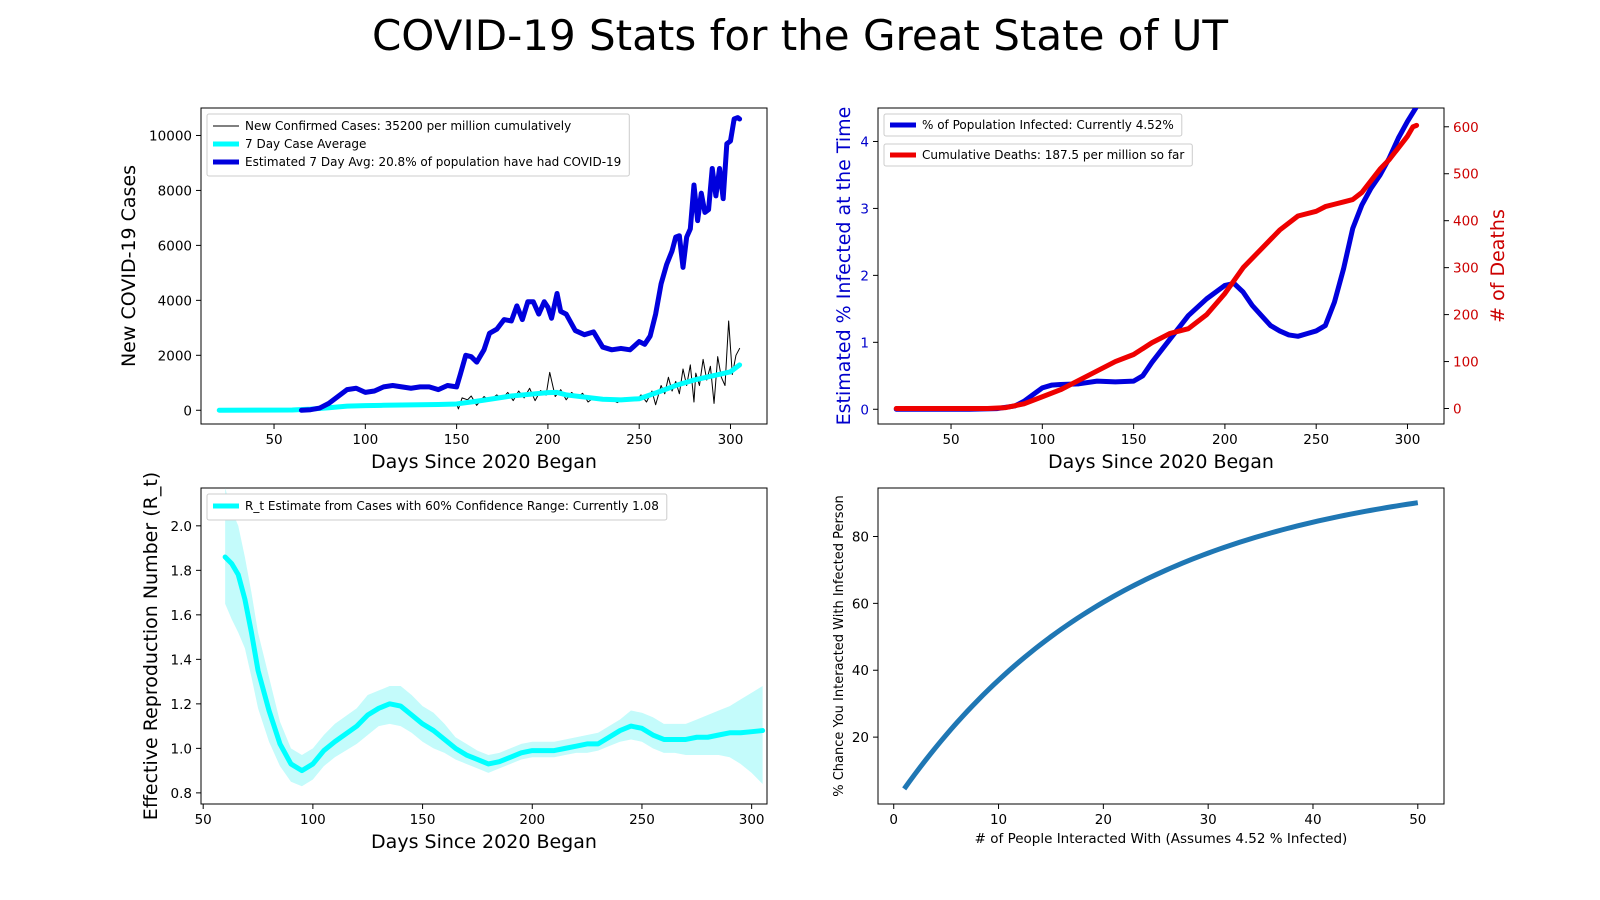 This screenshot has height=900, width=1600. What do you see at coordinates (1466, 222) in the screenshot?
I see `infected-y-right-tick-label: 400` at bounding box center [1466, 222].